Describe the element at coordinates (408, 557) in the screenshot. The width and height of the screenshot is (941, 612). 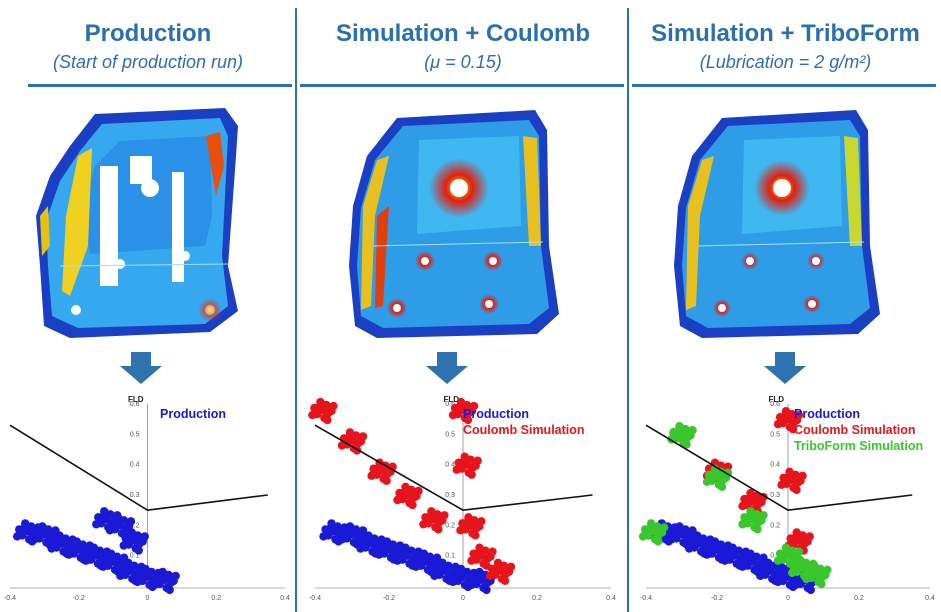
I see `series-production` at that location.